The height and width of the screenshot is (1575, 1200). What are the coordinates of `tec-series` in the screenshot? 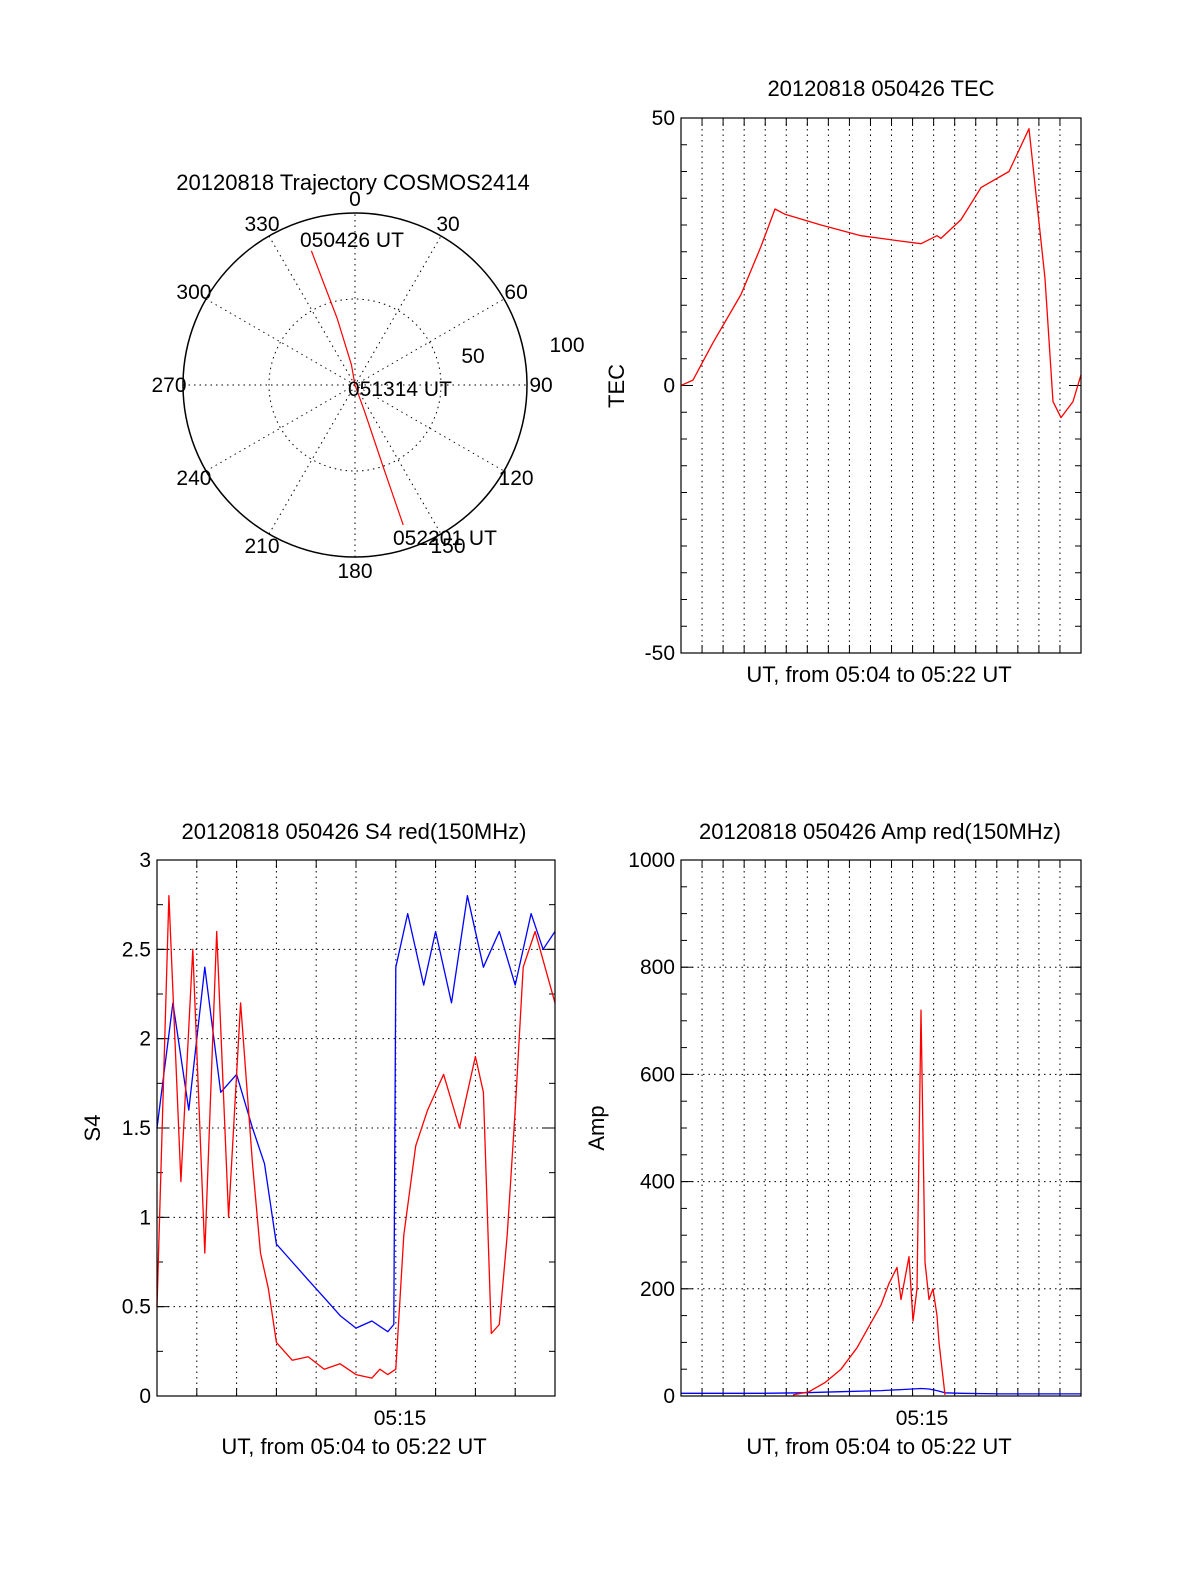 It's located at (881, 273).